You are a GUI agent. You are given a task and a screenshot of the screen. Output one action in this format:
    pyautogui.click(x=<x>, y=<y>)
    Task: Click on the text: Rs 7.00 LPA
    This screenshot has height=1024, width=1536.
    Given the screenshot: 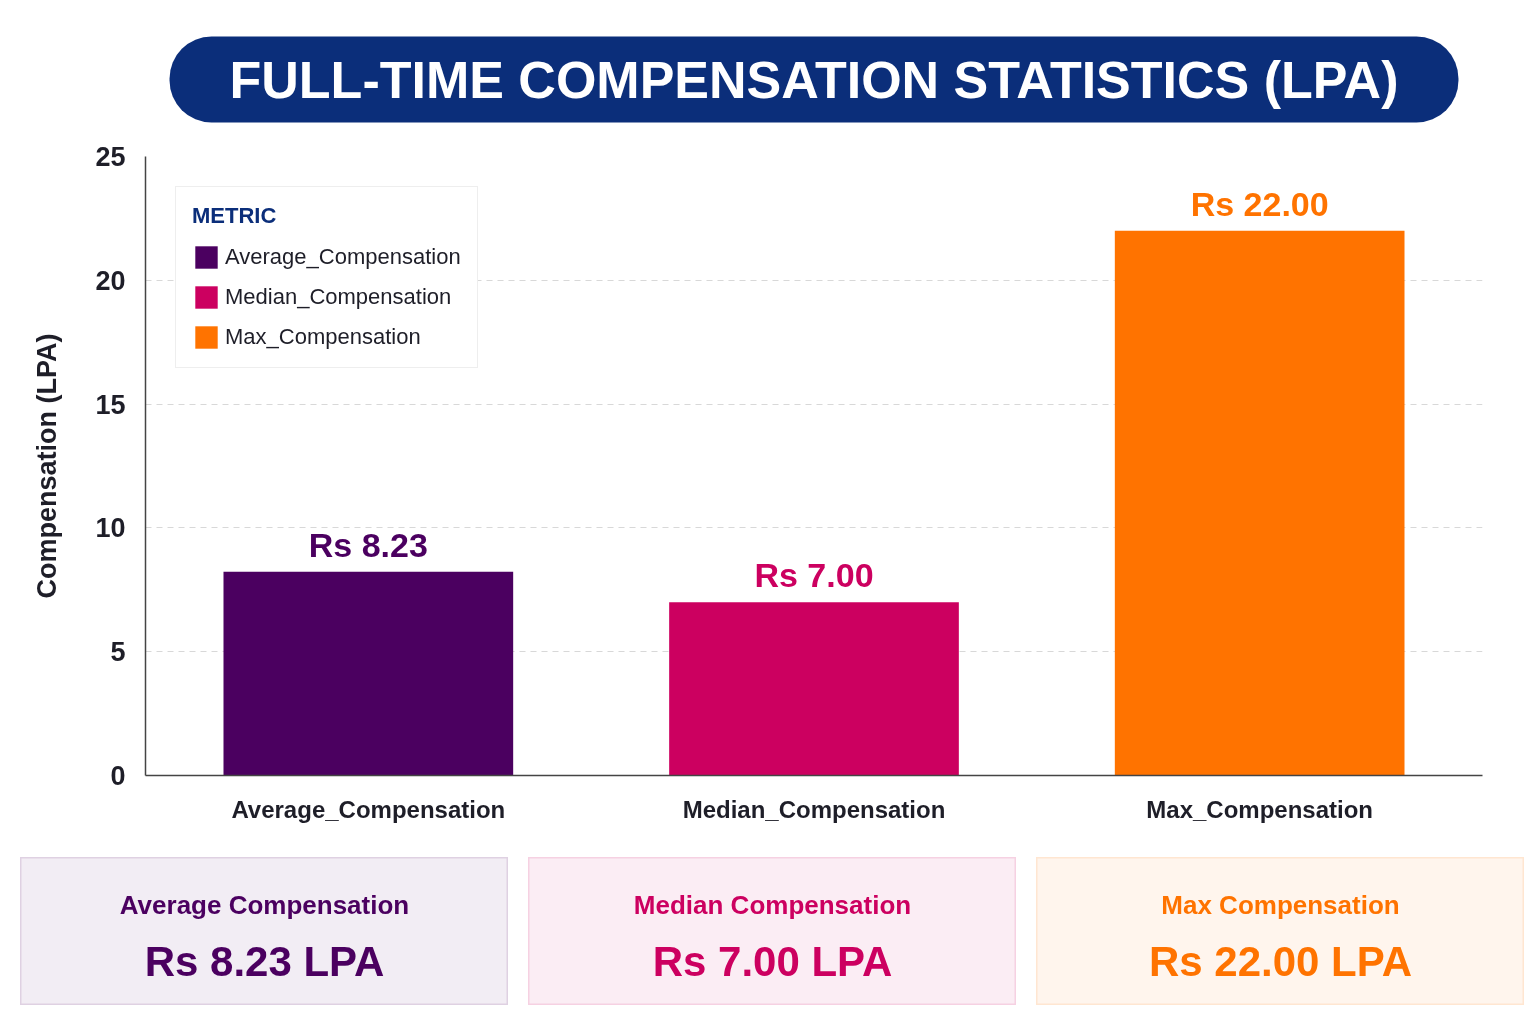 What is the action you would take?
    pyautogui.click(x=772, y=961)
    